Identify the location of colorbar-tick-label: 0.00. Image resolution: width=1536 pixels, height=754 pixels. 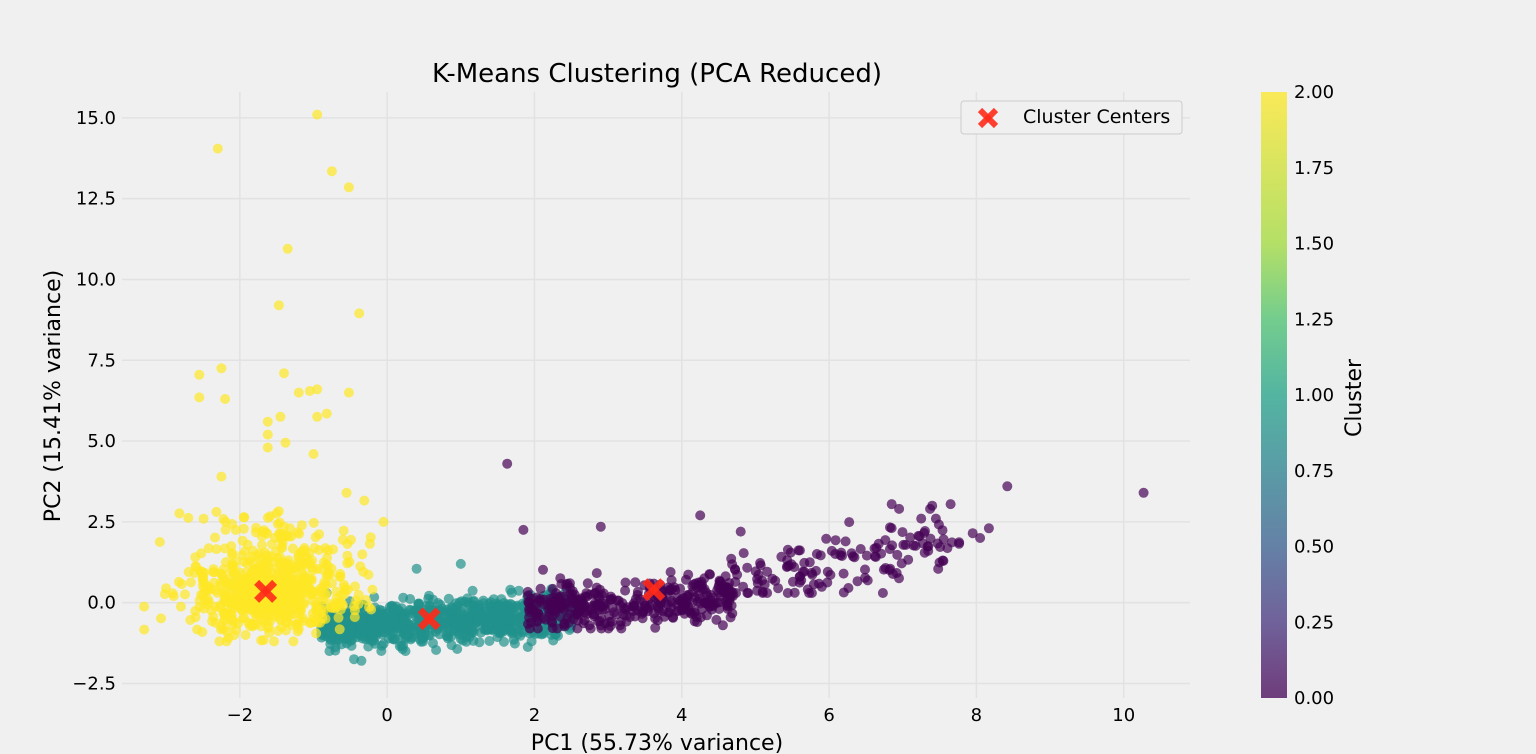
(1314, 698).